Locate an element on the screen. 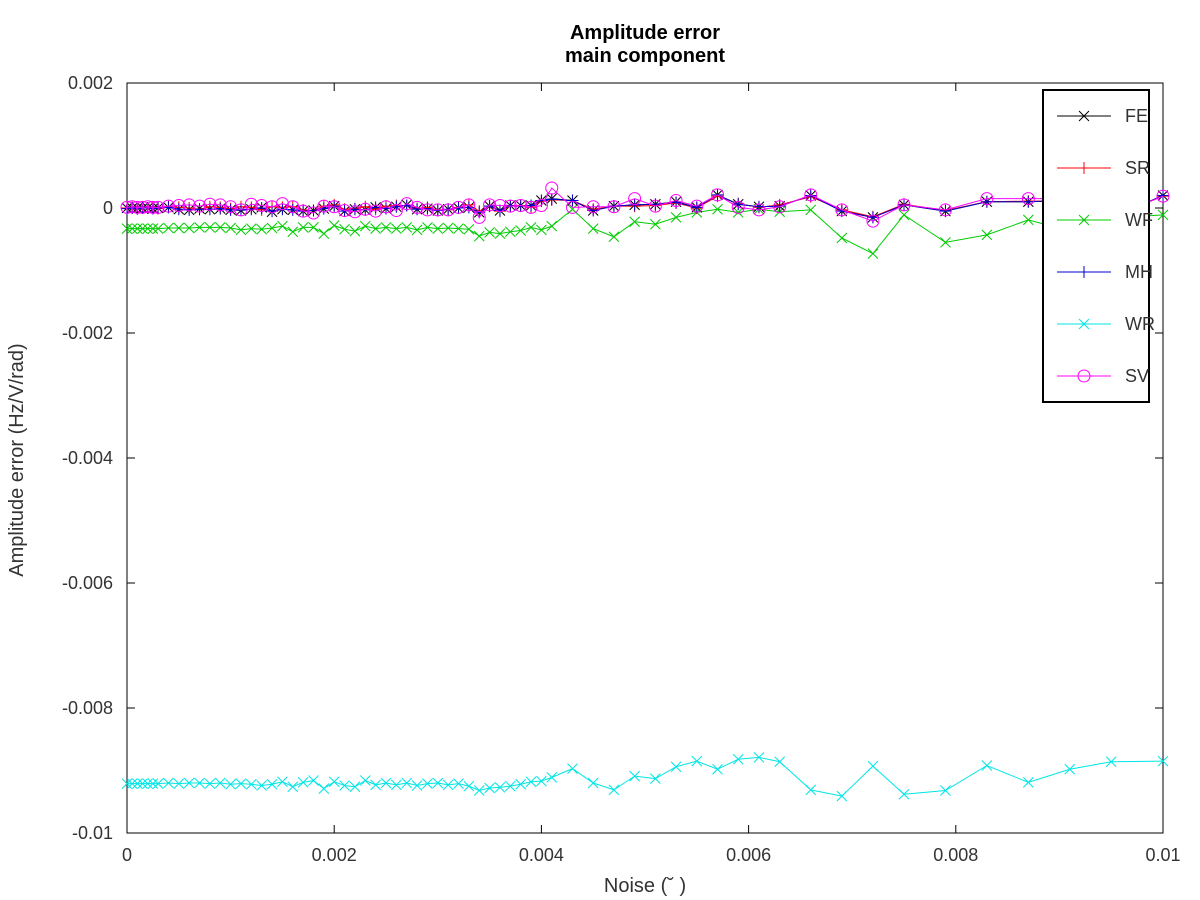  legend-item-fe: FE is located at coordinates (1102, 116).